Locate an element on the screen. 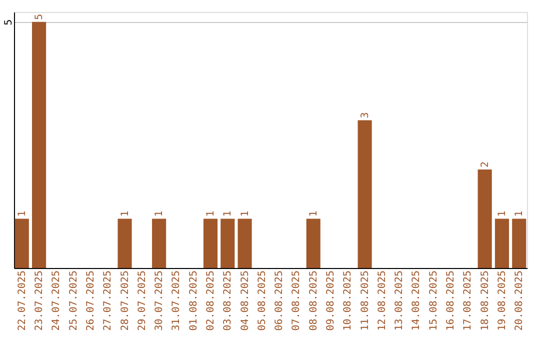  x-tick-label: 29.07.2025 is located at coordinates (142, 300).